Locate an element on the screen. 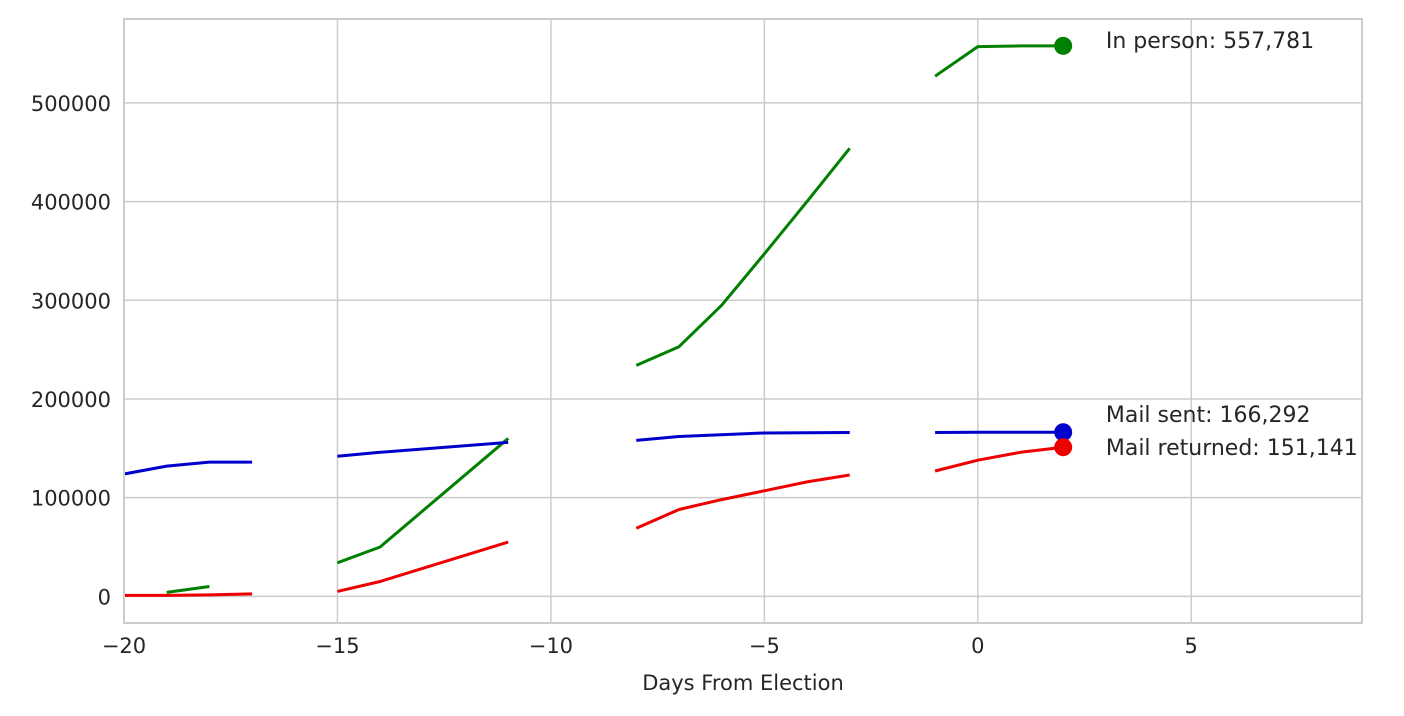 This screenshot has height=716, width=1404. in-person-end-marker is located at coordinates (1063, 45).